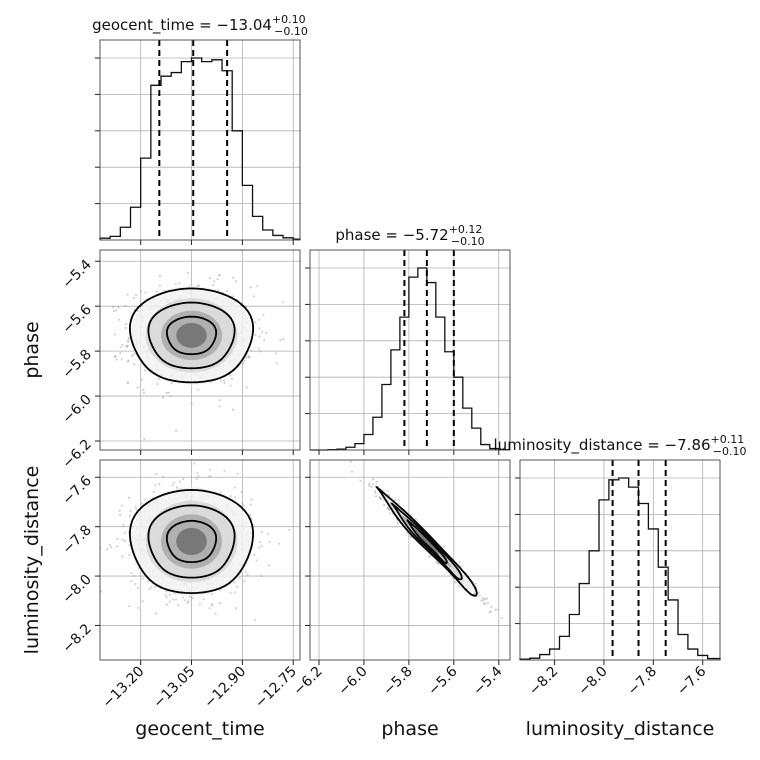 The height and width of the screenshot is (760, 760). What do you see at coordinates (620, 568) in the screenshot?
I see `histogram-luminosity_distance` at bounding box center [620, 568].